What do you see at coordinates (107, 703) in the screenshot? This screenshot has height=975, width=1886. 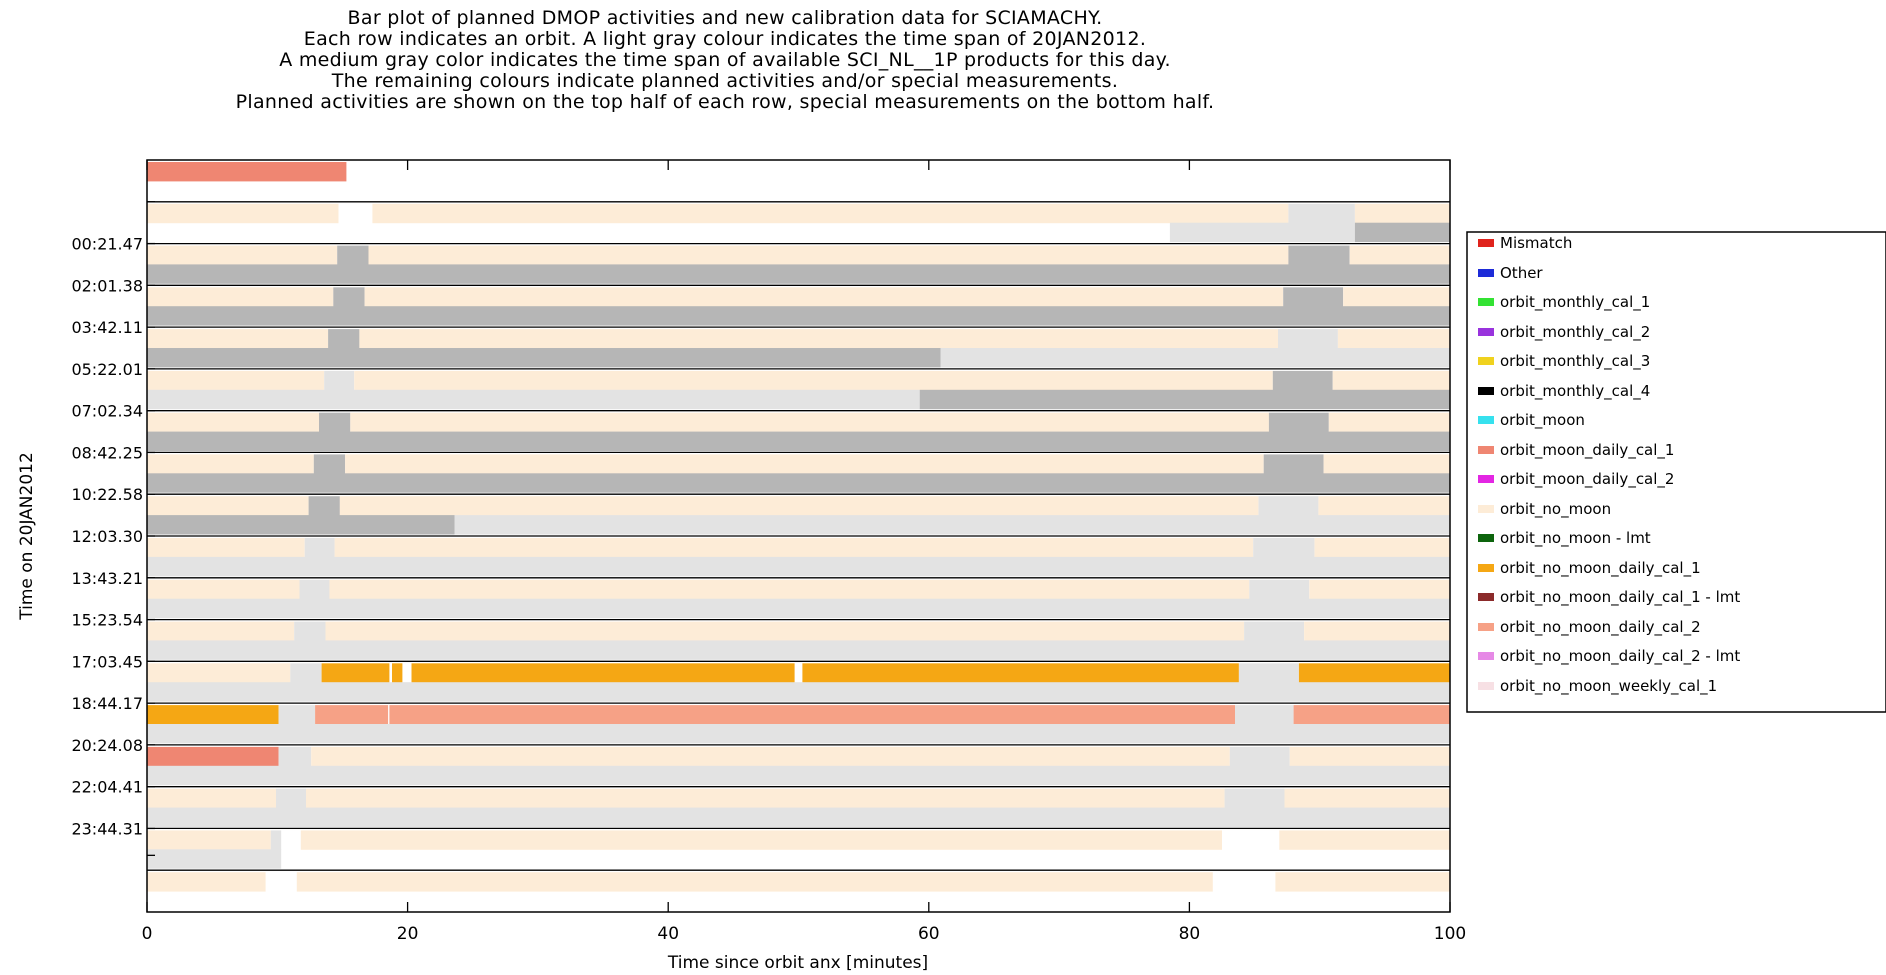 I see `y-tick-label: 18:44.17` at bounding box center [107, 703].